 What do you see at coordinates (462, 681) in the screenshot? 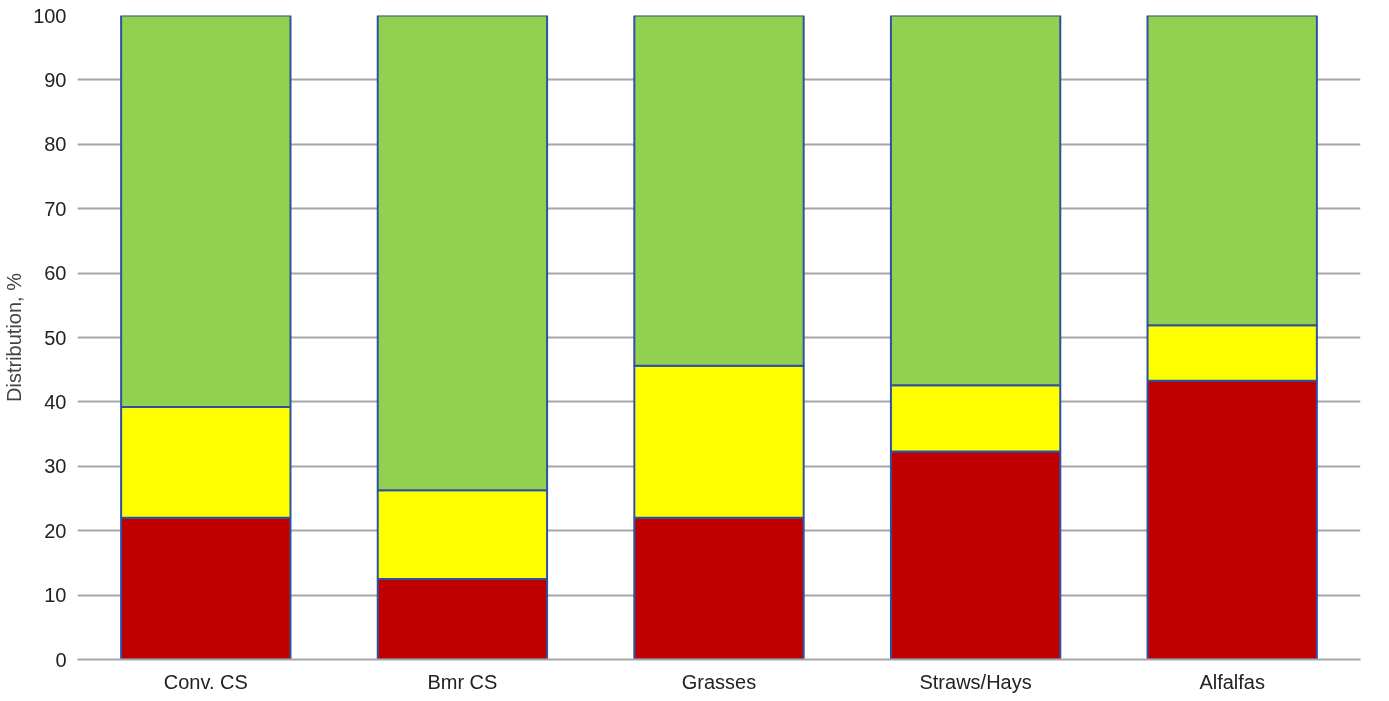
I see `x-tick-label: Bmr CS` at bounding box center [462, 681].